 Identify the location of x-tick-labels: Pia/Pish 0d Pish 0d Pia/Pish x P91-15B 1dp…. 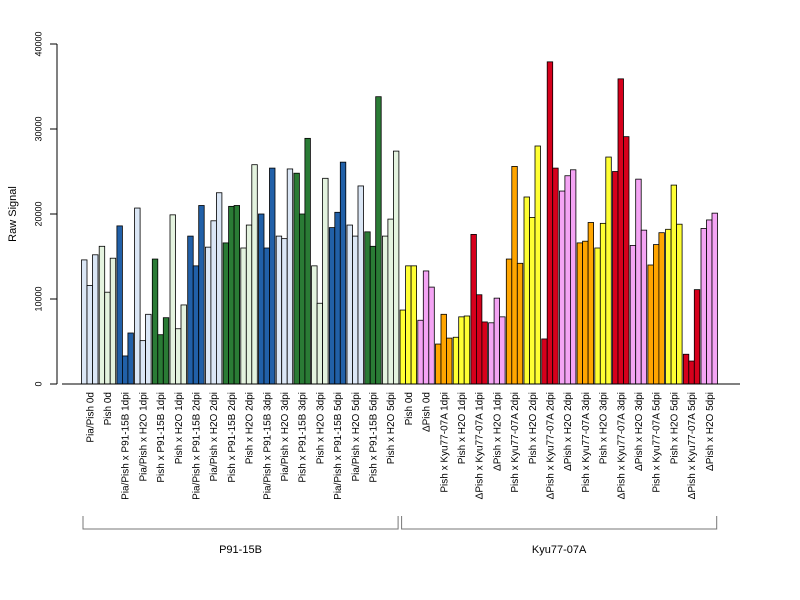
(400, 446).